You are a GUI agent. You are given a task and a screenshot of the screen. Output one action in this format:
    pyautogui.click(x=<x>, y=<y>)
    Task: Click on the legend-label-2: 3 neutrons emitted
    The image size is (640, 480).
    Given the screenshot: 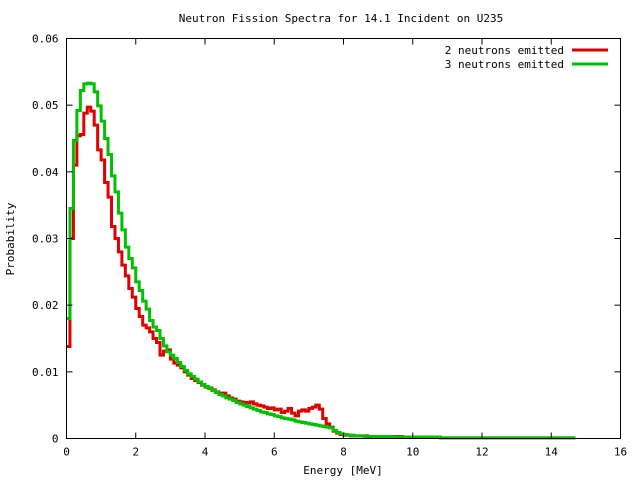 What is the action you would take?
    pyautogui.click(x=504, y=64)
    